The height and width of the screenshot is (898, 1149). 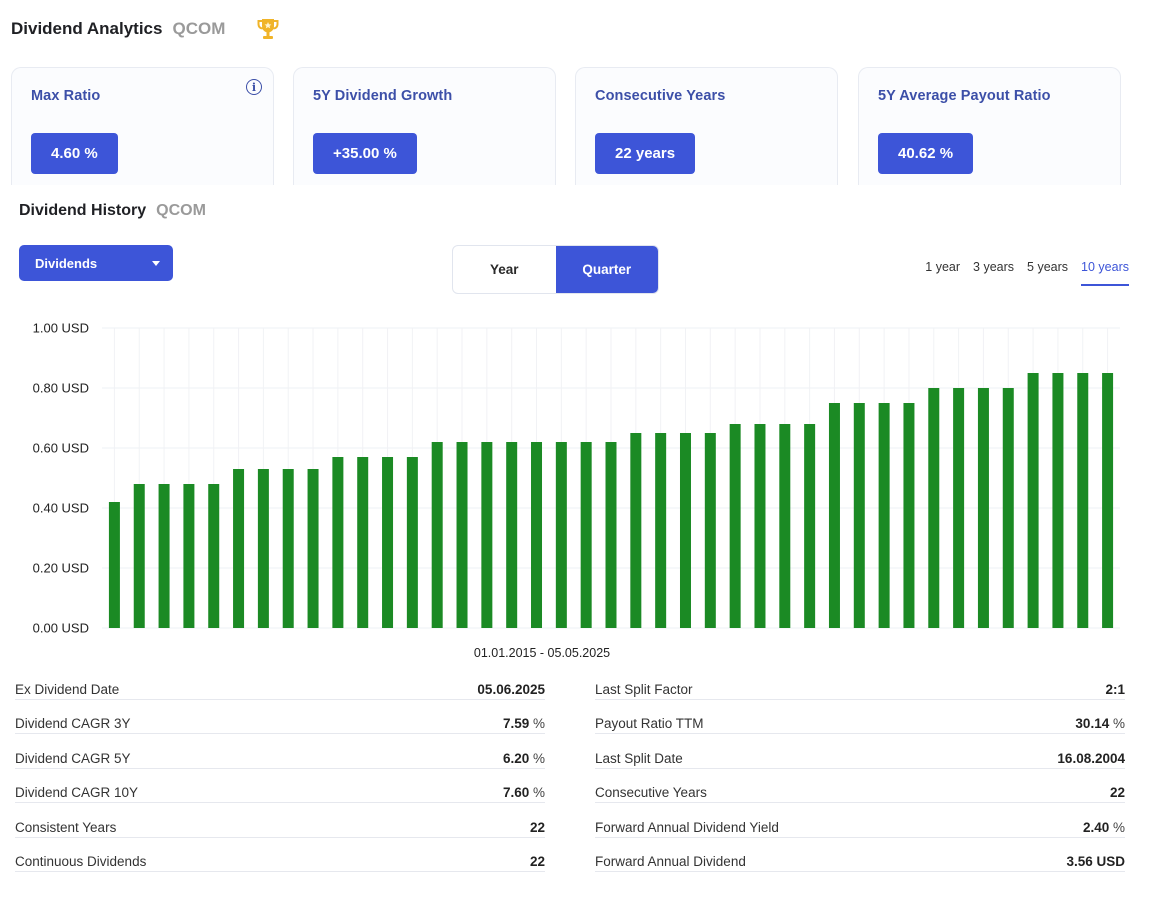 I want to click on stat-row: Dividend CAGR 3Y 7.59 %, so click(x=280, y=733).